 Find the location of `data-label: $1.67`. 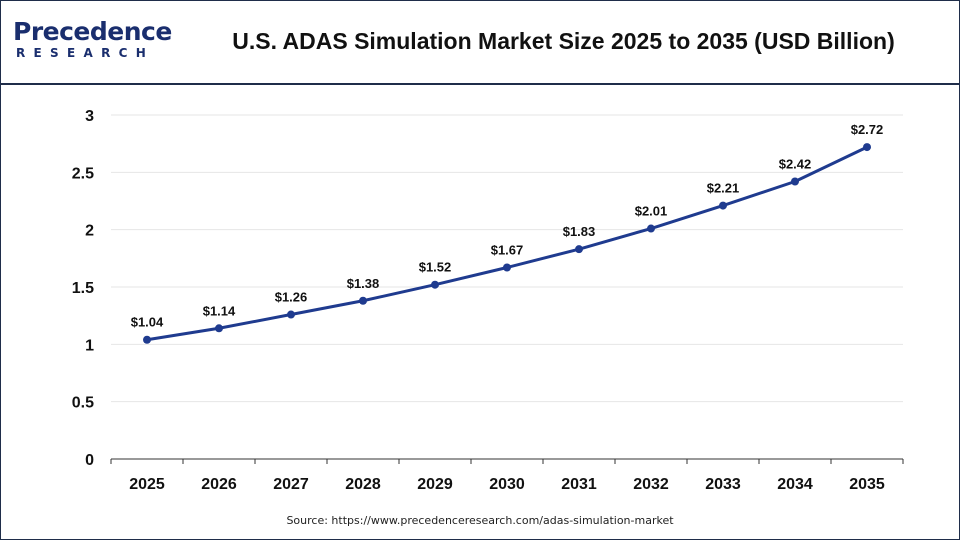

data-label: $1.67 is located at coordinates (507, 250).